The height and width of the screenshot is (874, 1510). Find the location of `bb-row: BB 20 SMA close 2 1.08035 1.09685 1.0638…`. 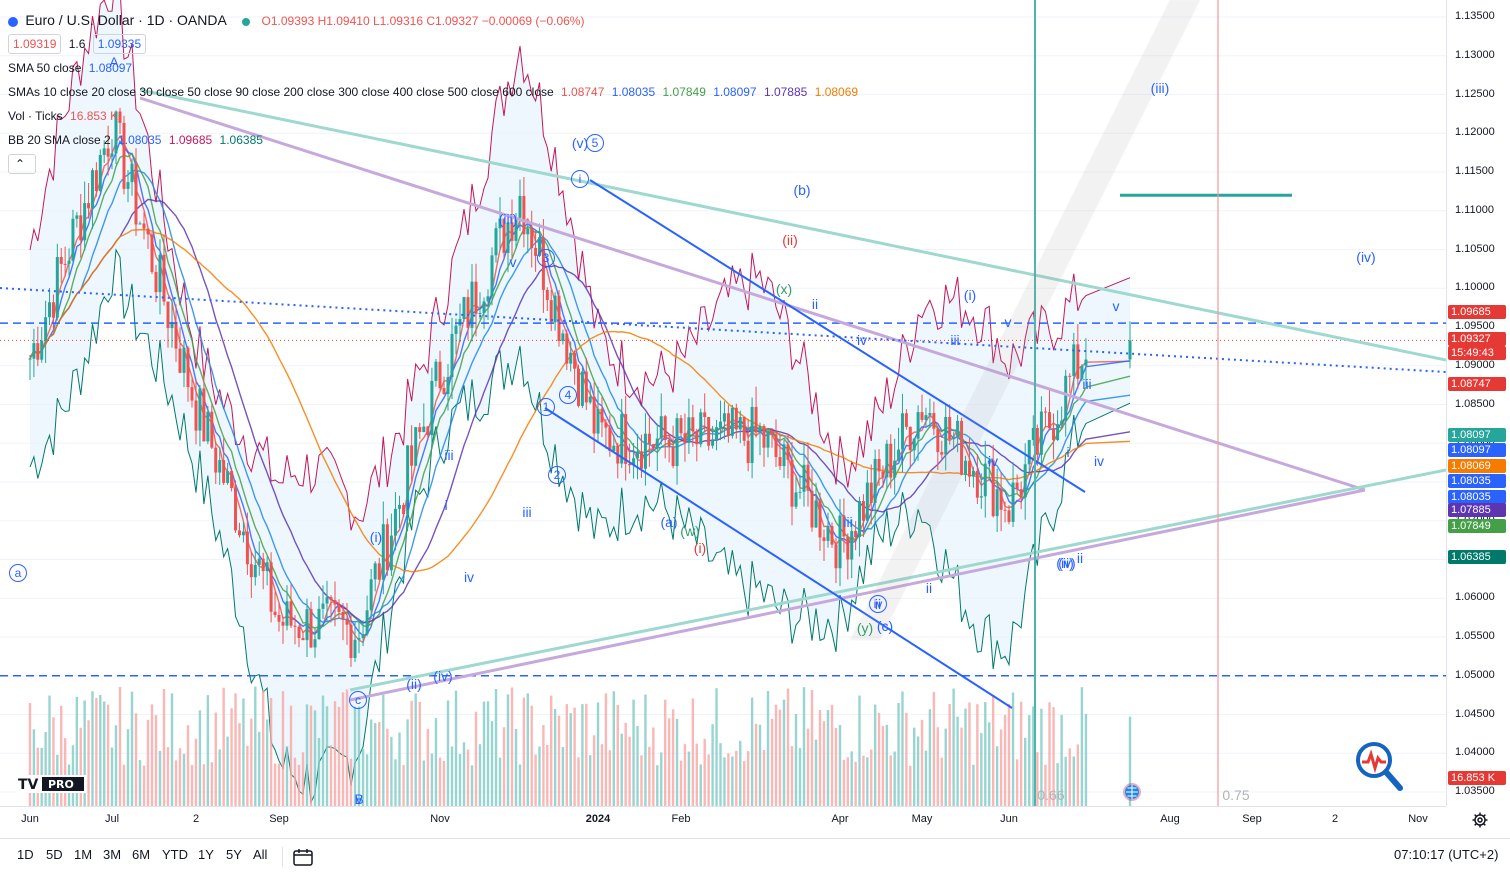

bb-row: BB 20 SMA close 2 1.08035 1.09685 1.0638… is located at coordinates (435, 140).